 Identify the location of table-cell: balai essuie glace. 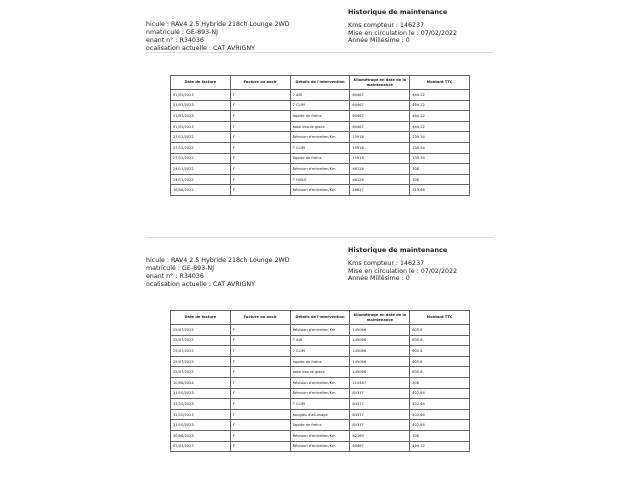
(320, 372).